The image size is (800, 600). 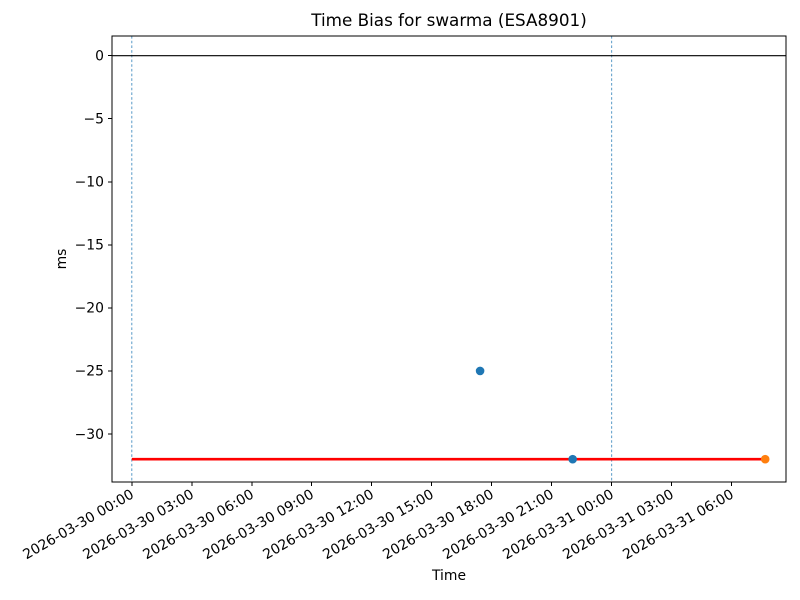 What do you see at coordinates (94, 120) in the screenshot?
I see `y-tick-label: −5` at bounding box center [94, 120].